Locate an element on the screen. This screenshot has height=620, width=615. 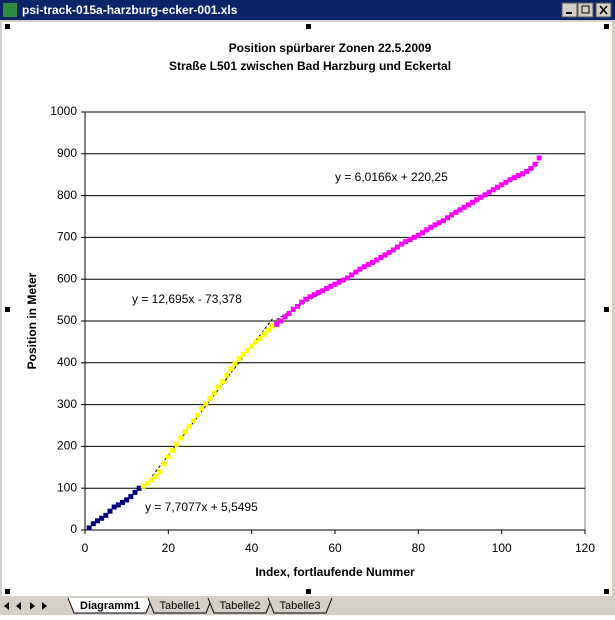
window-title: psi-track-015a-harzburg-ecker-001.xls is located at coordinates (130, 10).